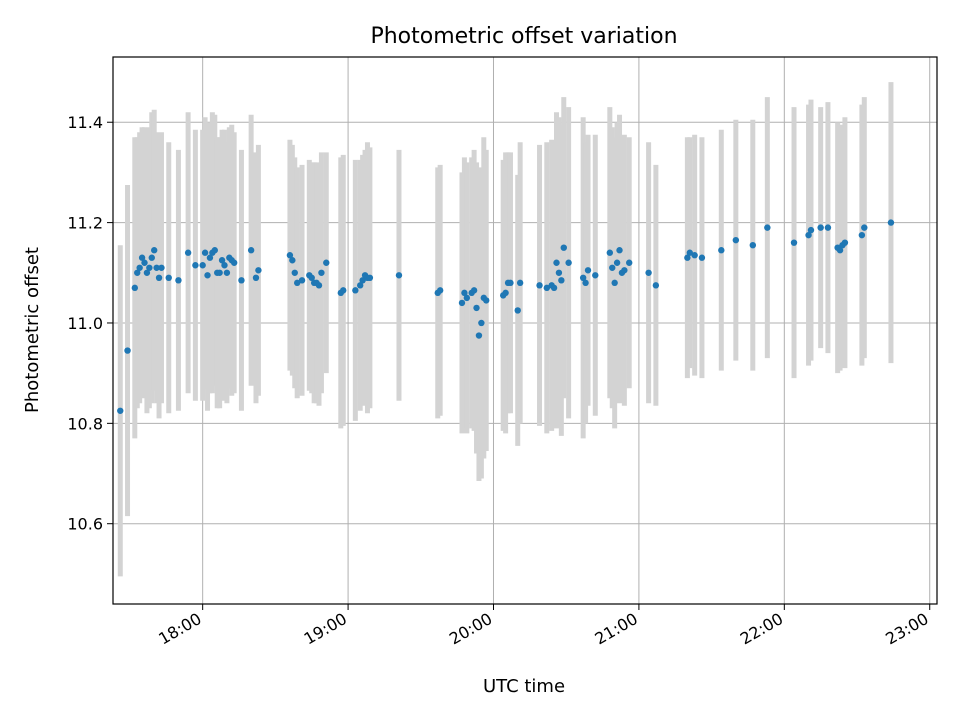  I want to click on y-tick-label: 10.8, so click(85, 423).